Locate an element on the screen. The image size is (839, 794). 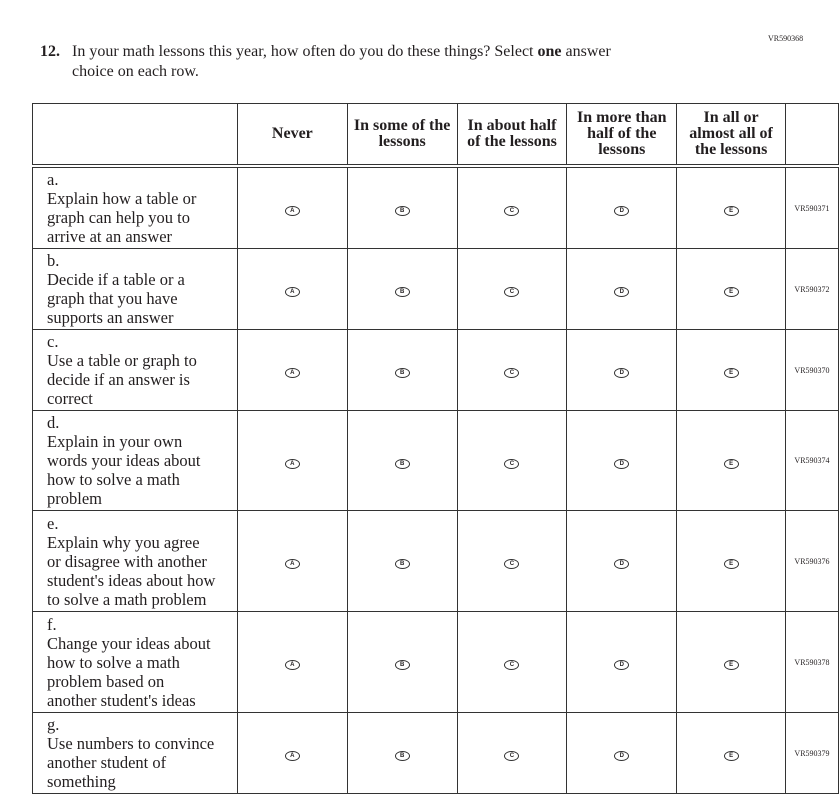
column-header: In about half of the lessons is located at coordinates (512, 135).